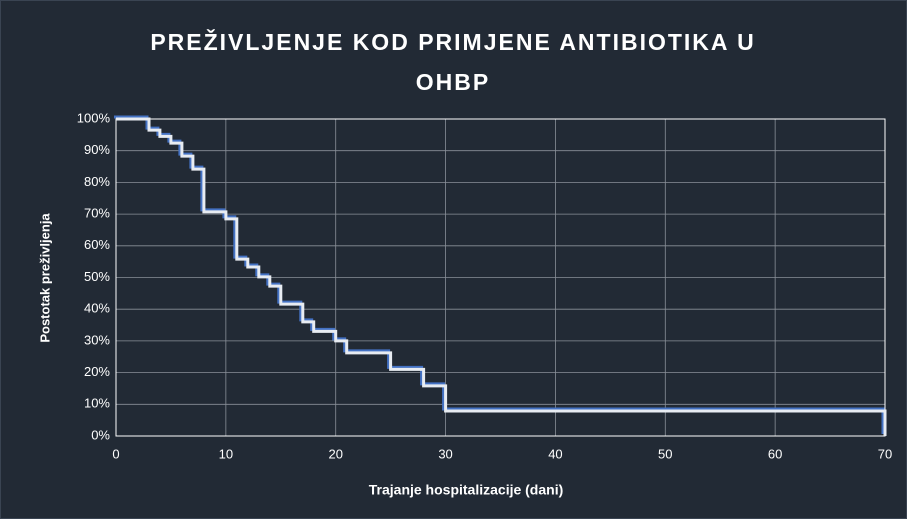 This screenshot has height=519, width=907. I want to click on x-tick-label: 50, so click(665, 453).